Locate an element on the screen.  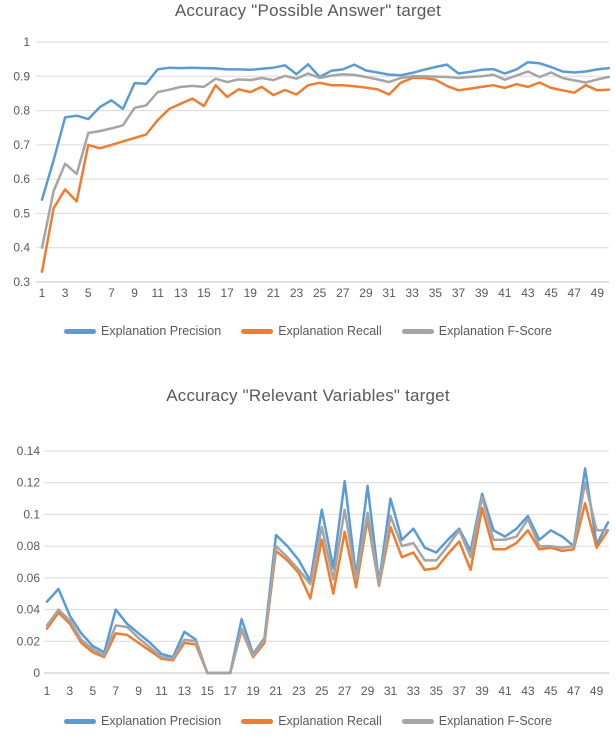
y-tick-label: 0.8 is located at coordinates (21, 111).